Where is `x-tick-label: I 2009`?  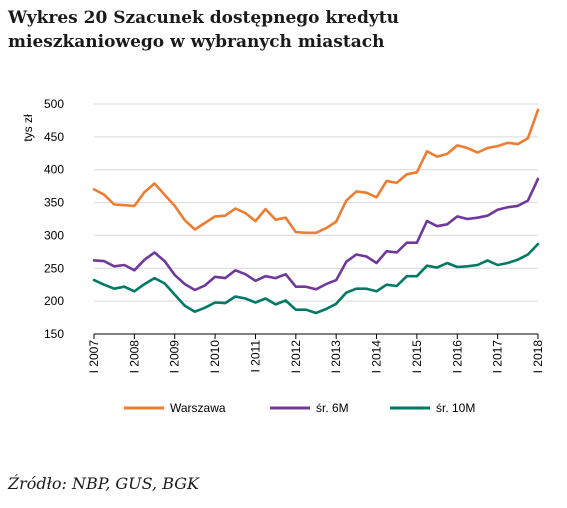
x-tick-label: I 2009 is located at coordinates (175, 357).